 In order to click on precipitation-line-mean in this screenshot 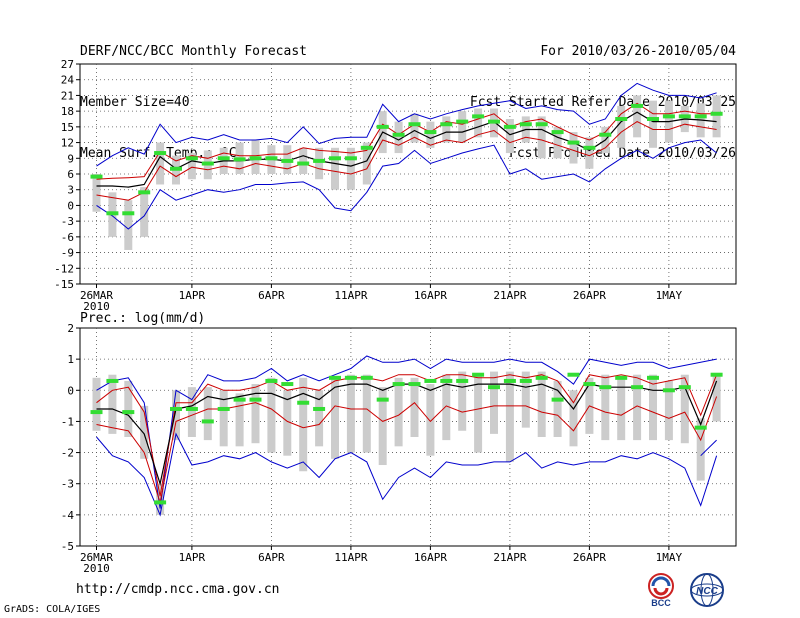, I will do `click(407, 433)`.